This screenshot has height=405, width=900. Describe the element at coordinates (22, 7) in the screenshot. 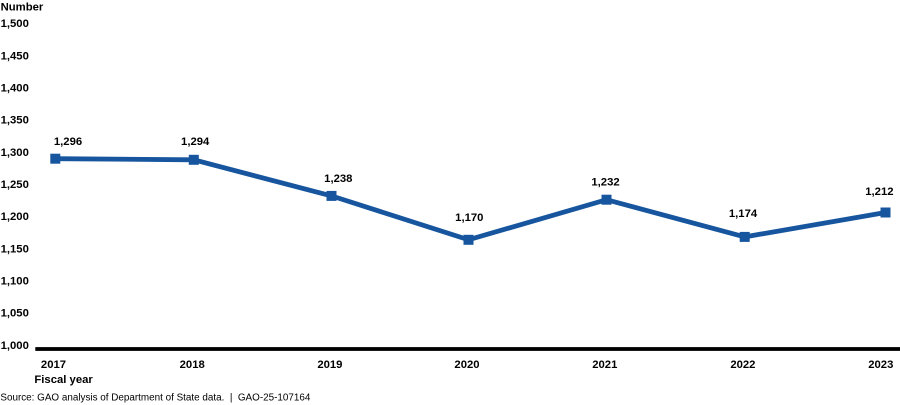

I see `svg-text: Number` at that location.